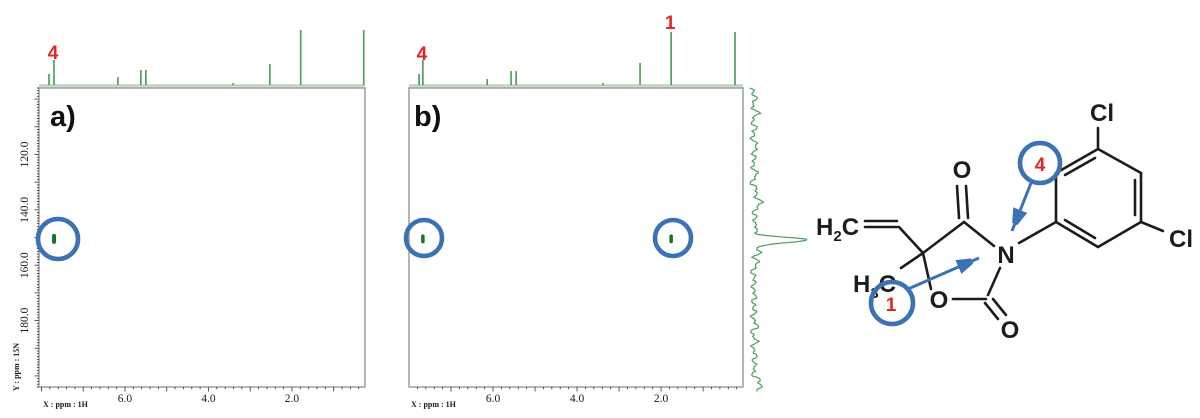 Image resolution: width=1200 pixels, height=418 pixels. Describe the element at coordinates (1102, 113) in the screenshot. I see `atom-cl-top: Cl` at that location.